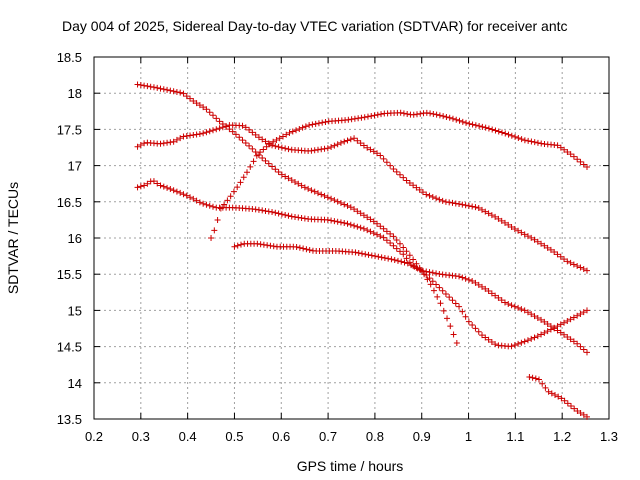 Image resolution: width=640 pixels, height=480 pixels. What do you see at coordinates (375, 436) in the screenshot?
I see `x-tick-label: 0.8` at bounding box center [375, 436].